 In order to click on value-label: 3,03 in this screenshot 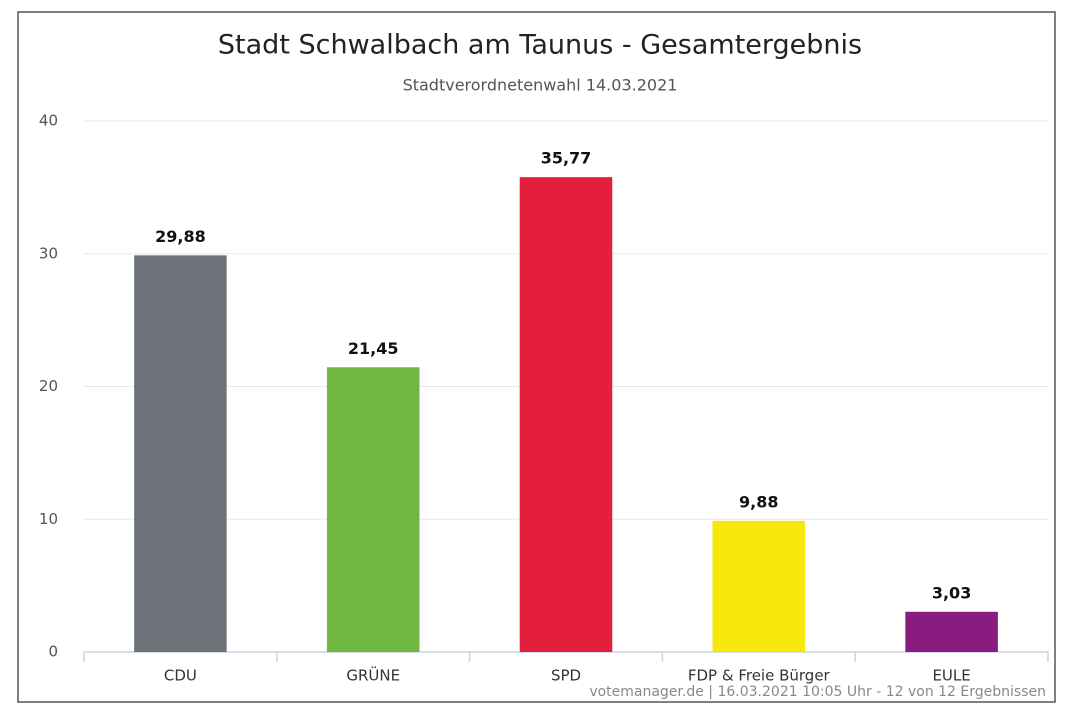, I will do `click(951, 592)`.